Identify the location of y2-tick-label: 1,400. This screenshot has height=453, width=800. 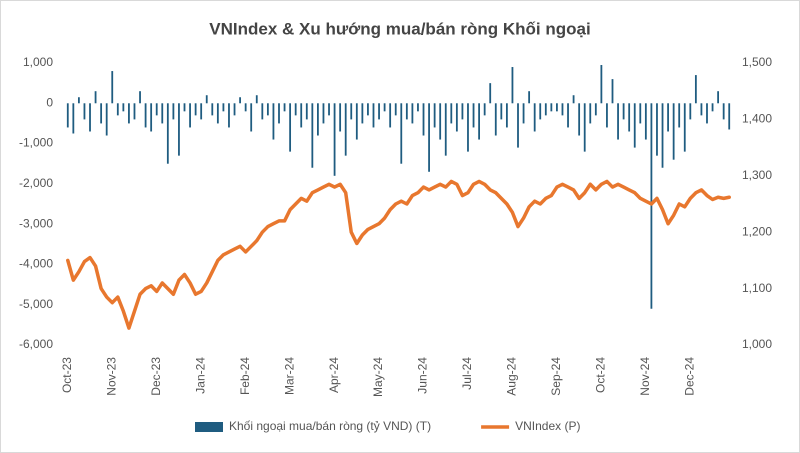
(757, 119).